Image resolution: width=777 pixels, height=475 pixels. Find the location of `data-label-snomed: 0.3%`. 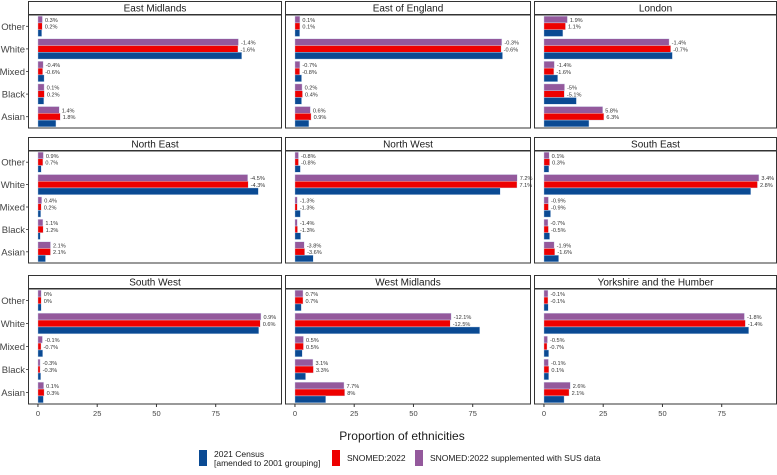

data-label-snomed: 0.3% is located at coordinates (558, 164).